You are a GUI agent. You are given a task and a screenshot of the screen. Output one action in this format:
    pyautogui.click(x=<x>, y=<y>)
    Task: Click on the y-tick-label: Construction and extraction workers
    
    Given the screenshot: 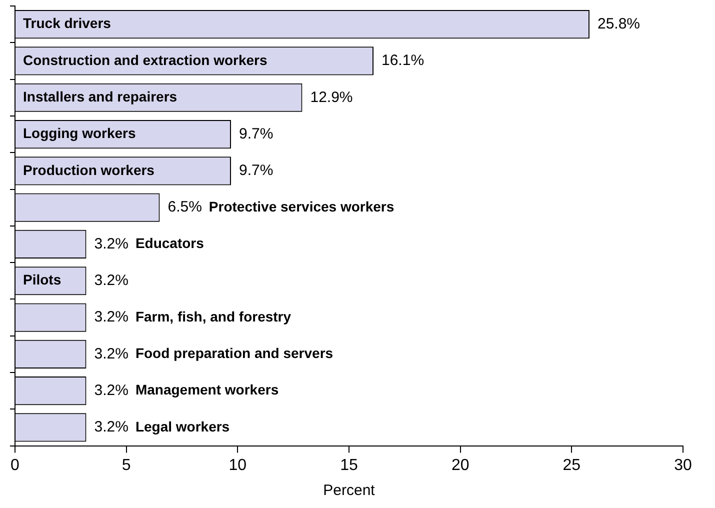 What is the action you would take?
    pyautogui.click(x=145, y=60)
    